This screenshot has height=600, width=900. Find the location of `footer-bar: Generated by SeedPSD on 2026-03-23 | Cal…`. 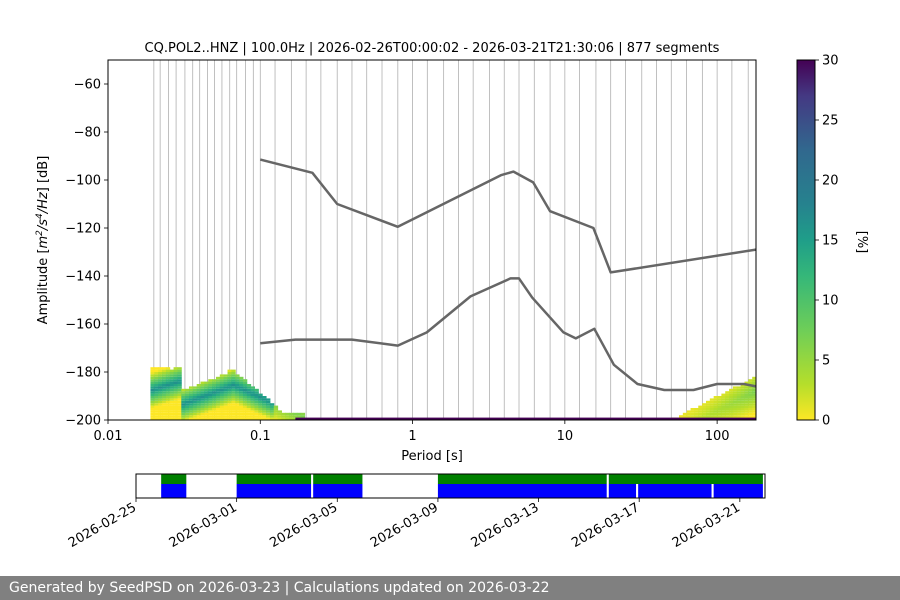

footer-bar: Generated by SeedPSD on 2026-03-23 | Cal… is located at coordinates (450, 588).